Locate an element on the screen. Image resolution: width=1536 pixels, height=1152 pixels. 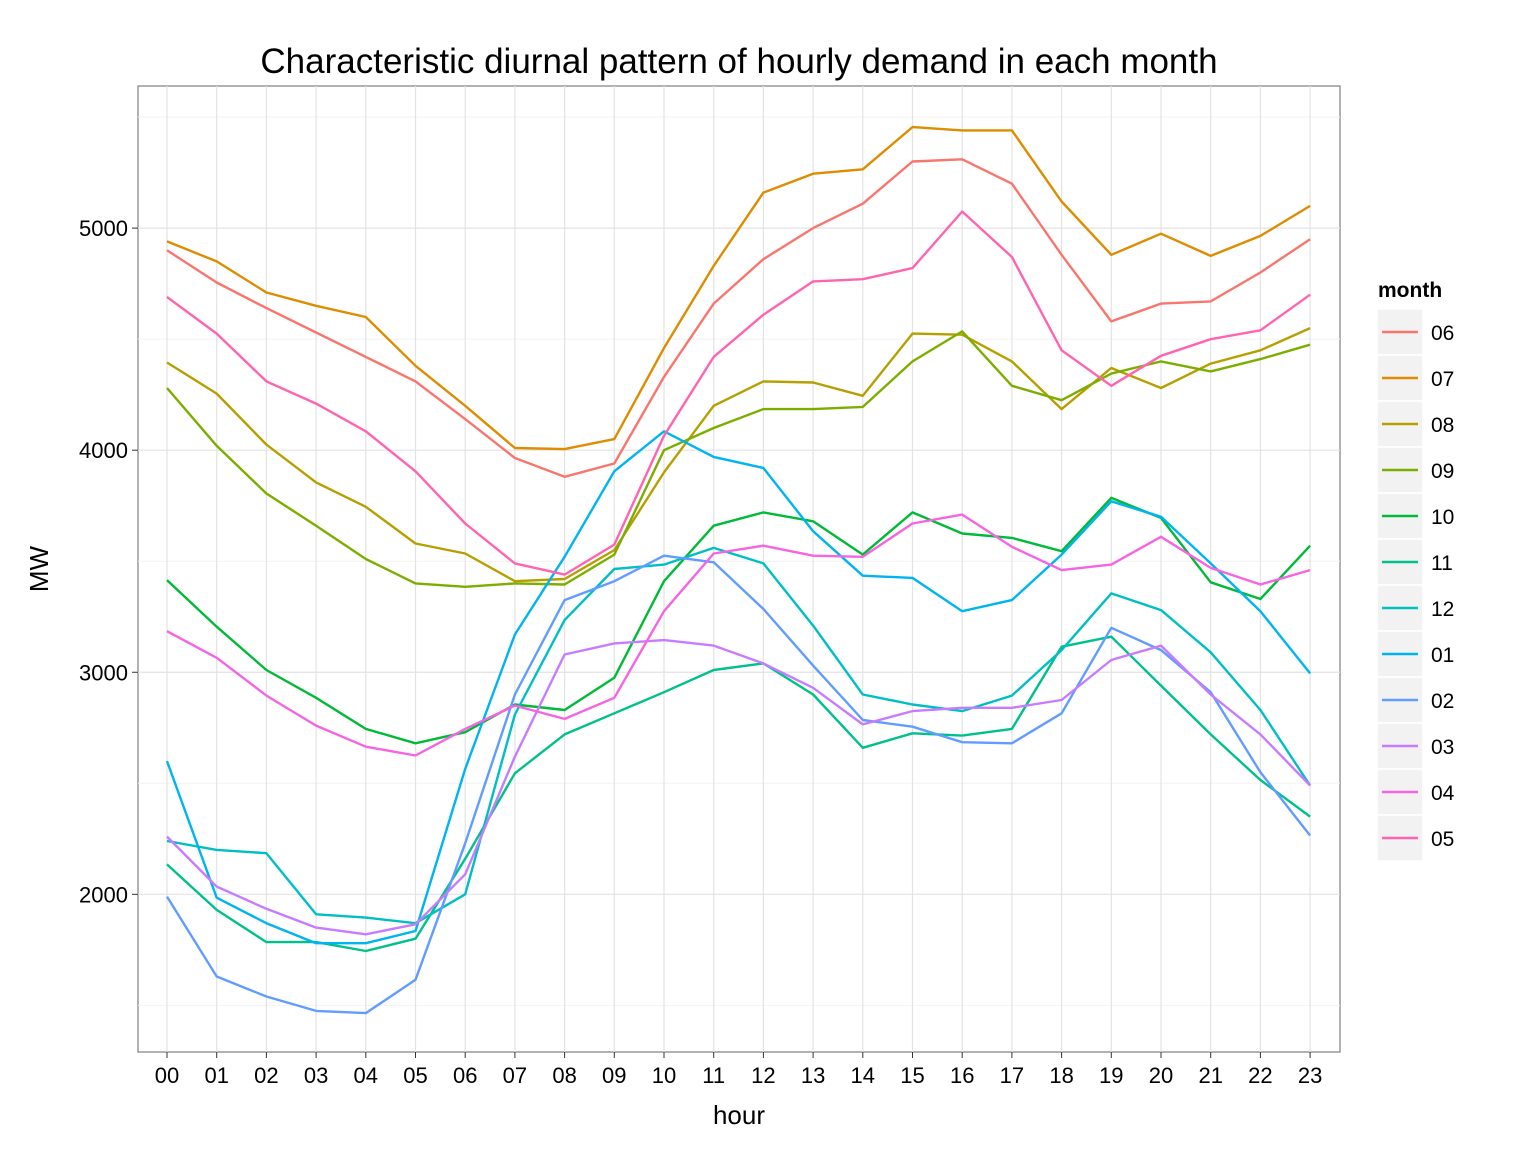
x-tick-label: 05 is located at coordinates (415, 1075).